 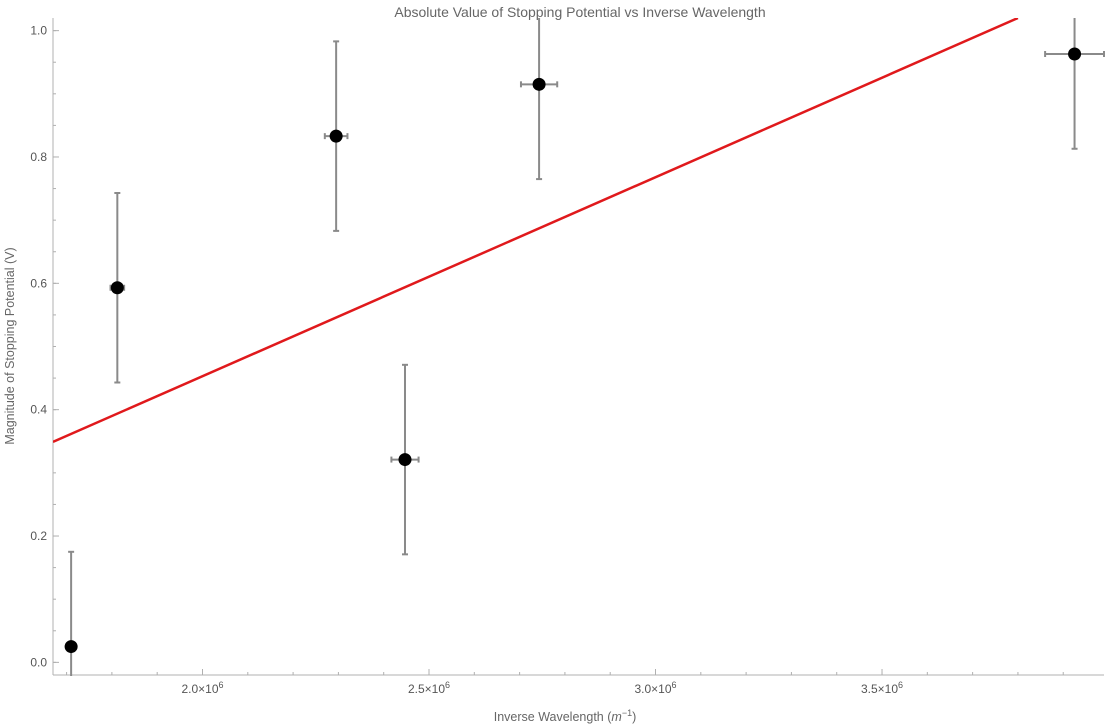 I want to click on x-tick-mantissa: 3.5×10, so click(x=879, y=689).